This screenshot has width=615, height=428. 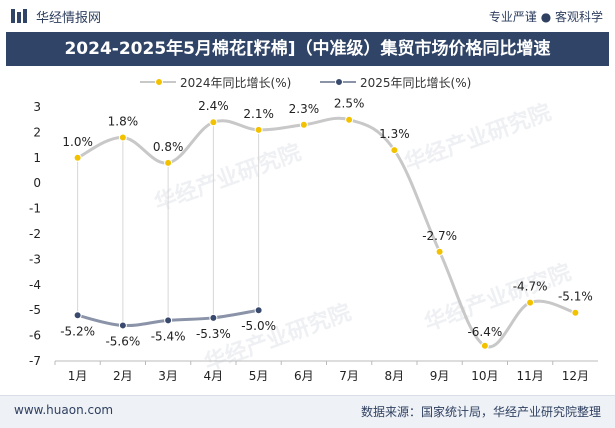 What do you see at coordinates (123, 121) in the screenshot?
I see `series-2024-data-label: 1.8%` at bounding box center [123, 121].